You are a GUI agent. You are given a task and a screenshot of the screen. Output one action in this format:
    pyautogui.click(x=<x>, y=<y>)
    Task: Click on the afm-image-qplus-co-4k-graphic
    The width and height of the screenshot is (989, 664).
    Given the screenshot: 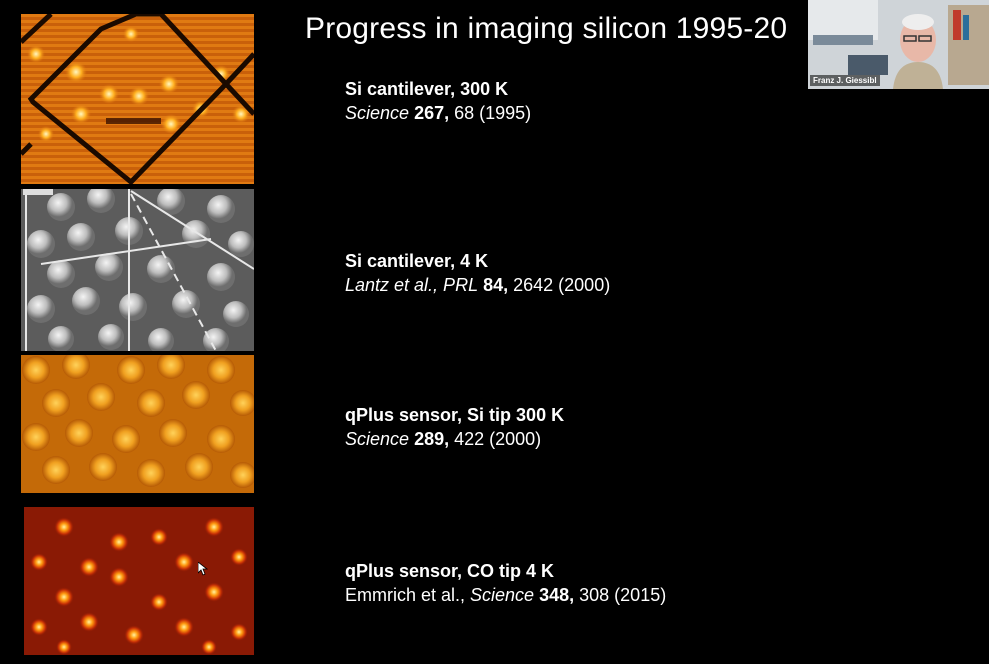 What is the action you would take?
    pyautogui.click(x=139, y=581)
    